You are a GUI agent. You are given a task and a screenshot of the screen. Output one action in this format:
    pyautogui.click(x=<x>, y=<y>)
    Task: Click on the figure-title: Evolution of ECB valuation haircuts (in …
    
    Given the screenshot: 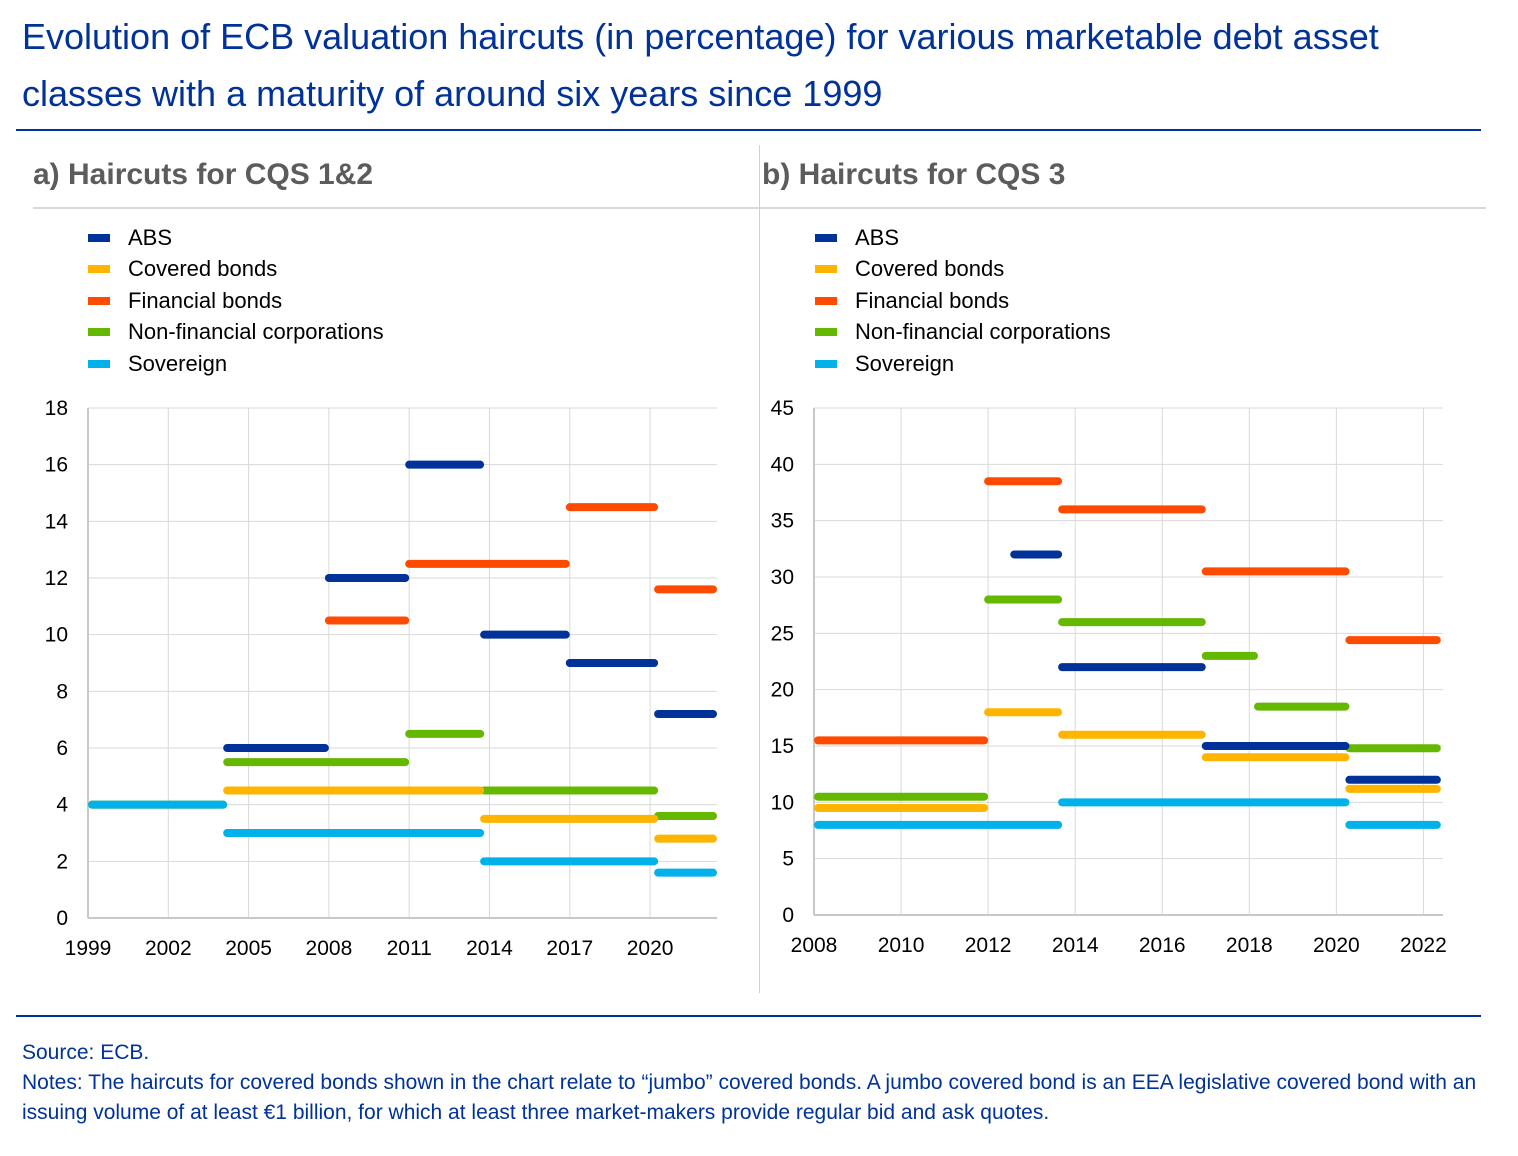 What is the action you would take?
    pyautogui.click(x=700, y=65)
    